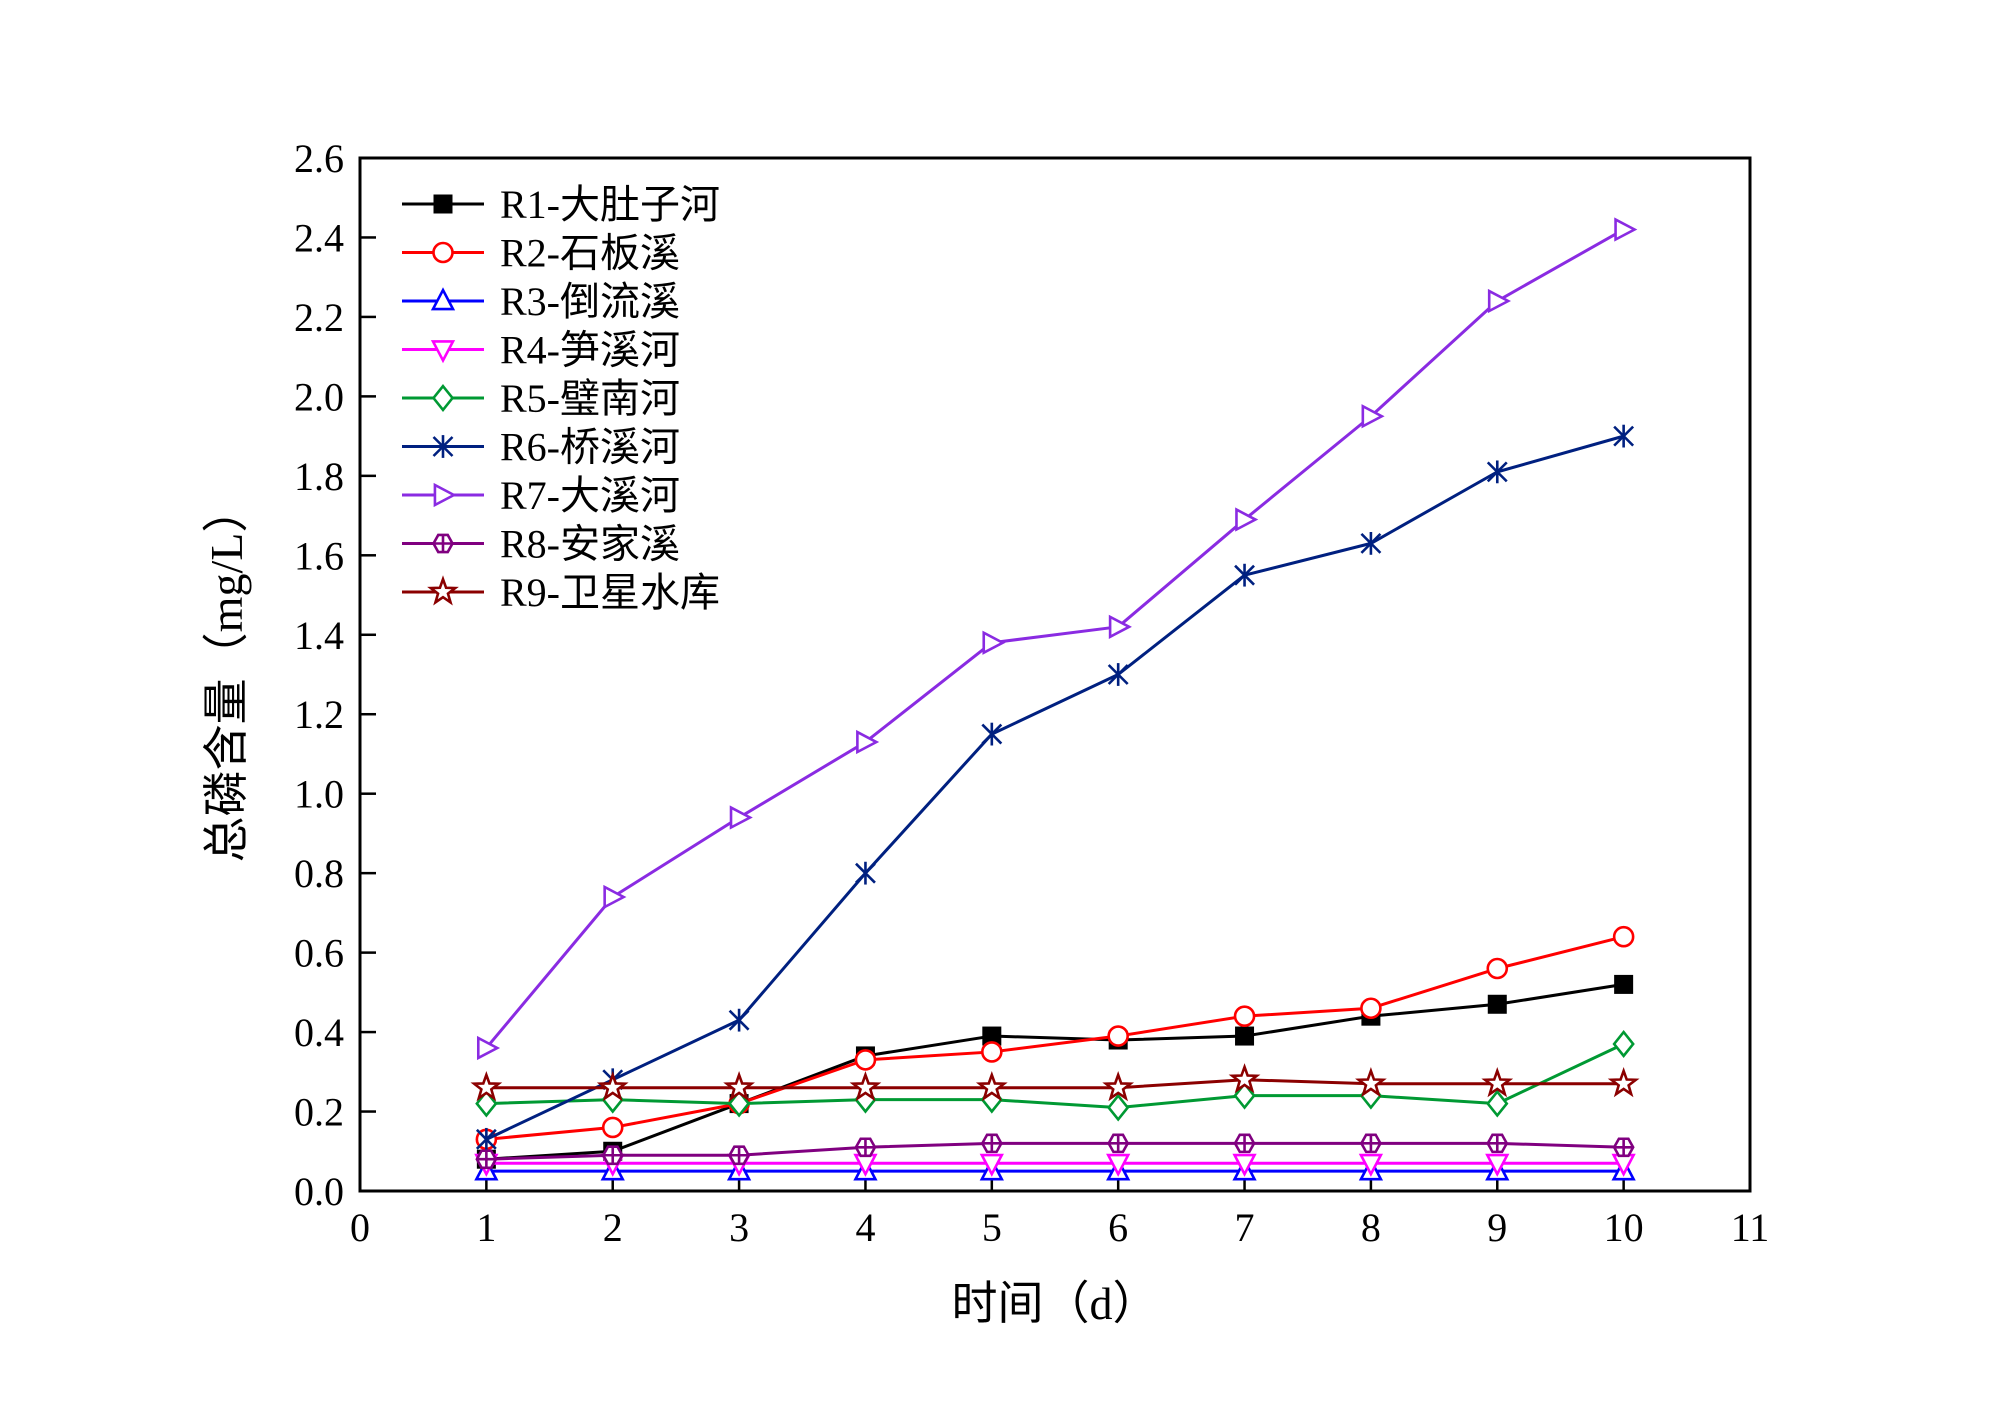  Describe the element at coordinates (613, 1227) in the screenshot. I see `x-tick-label: 2` at that location.